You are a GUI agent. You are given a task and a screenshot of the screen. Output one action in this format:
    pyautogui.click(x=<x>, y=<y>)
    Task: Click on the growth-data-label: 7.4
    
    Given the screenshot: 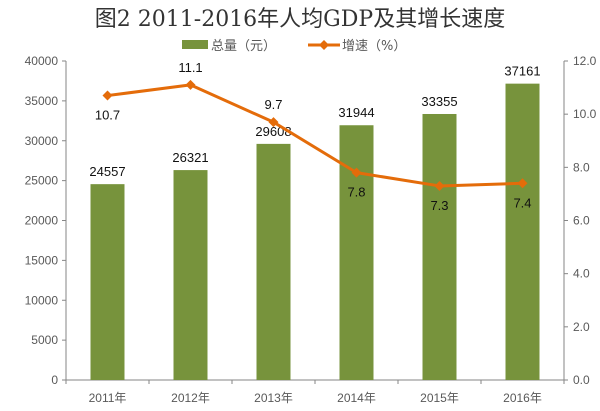 What is the action you would take?
    pyautogui.click(x=522, y=202)
    